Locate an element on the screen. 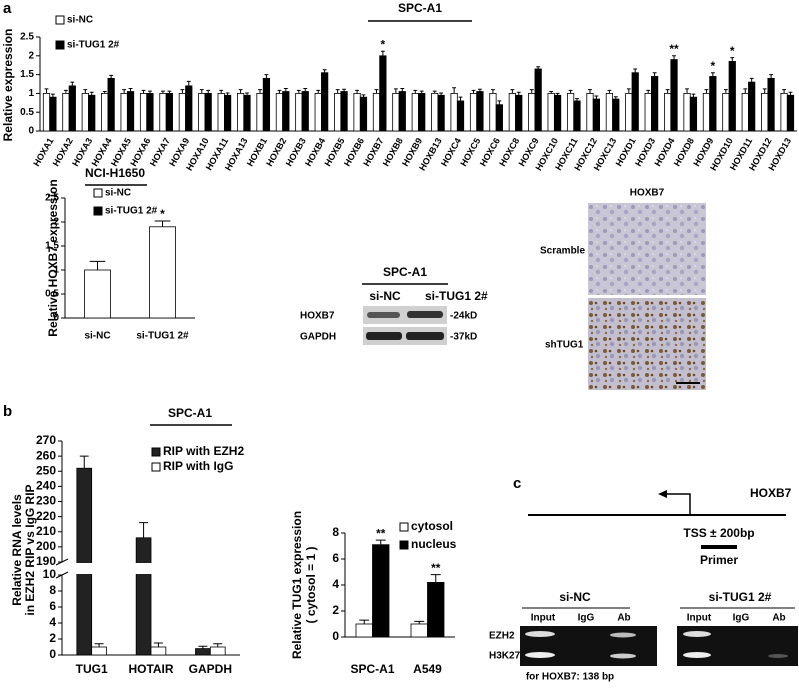 The width and height of the screenshot is (799, 689). y-axis-label: Relative TUG1 expression is located at coordinates (297, 585).